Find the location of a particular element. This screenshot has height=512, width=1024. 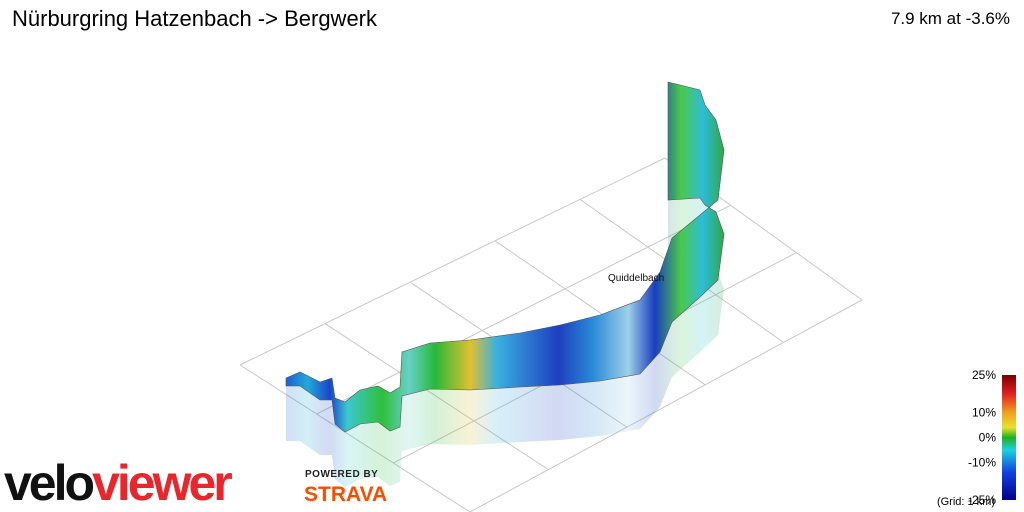

legend-tick-label: 0% is located at coordinates (988, 438).